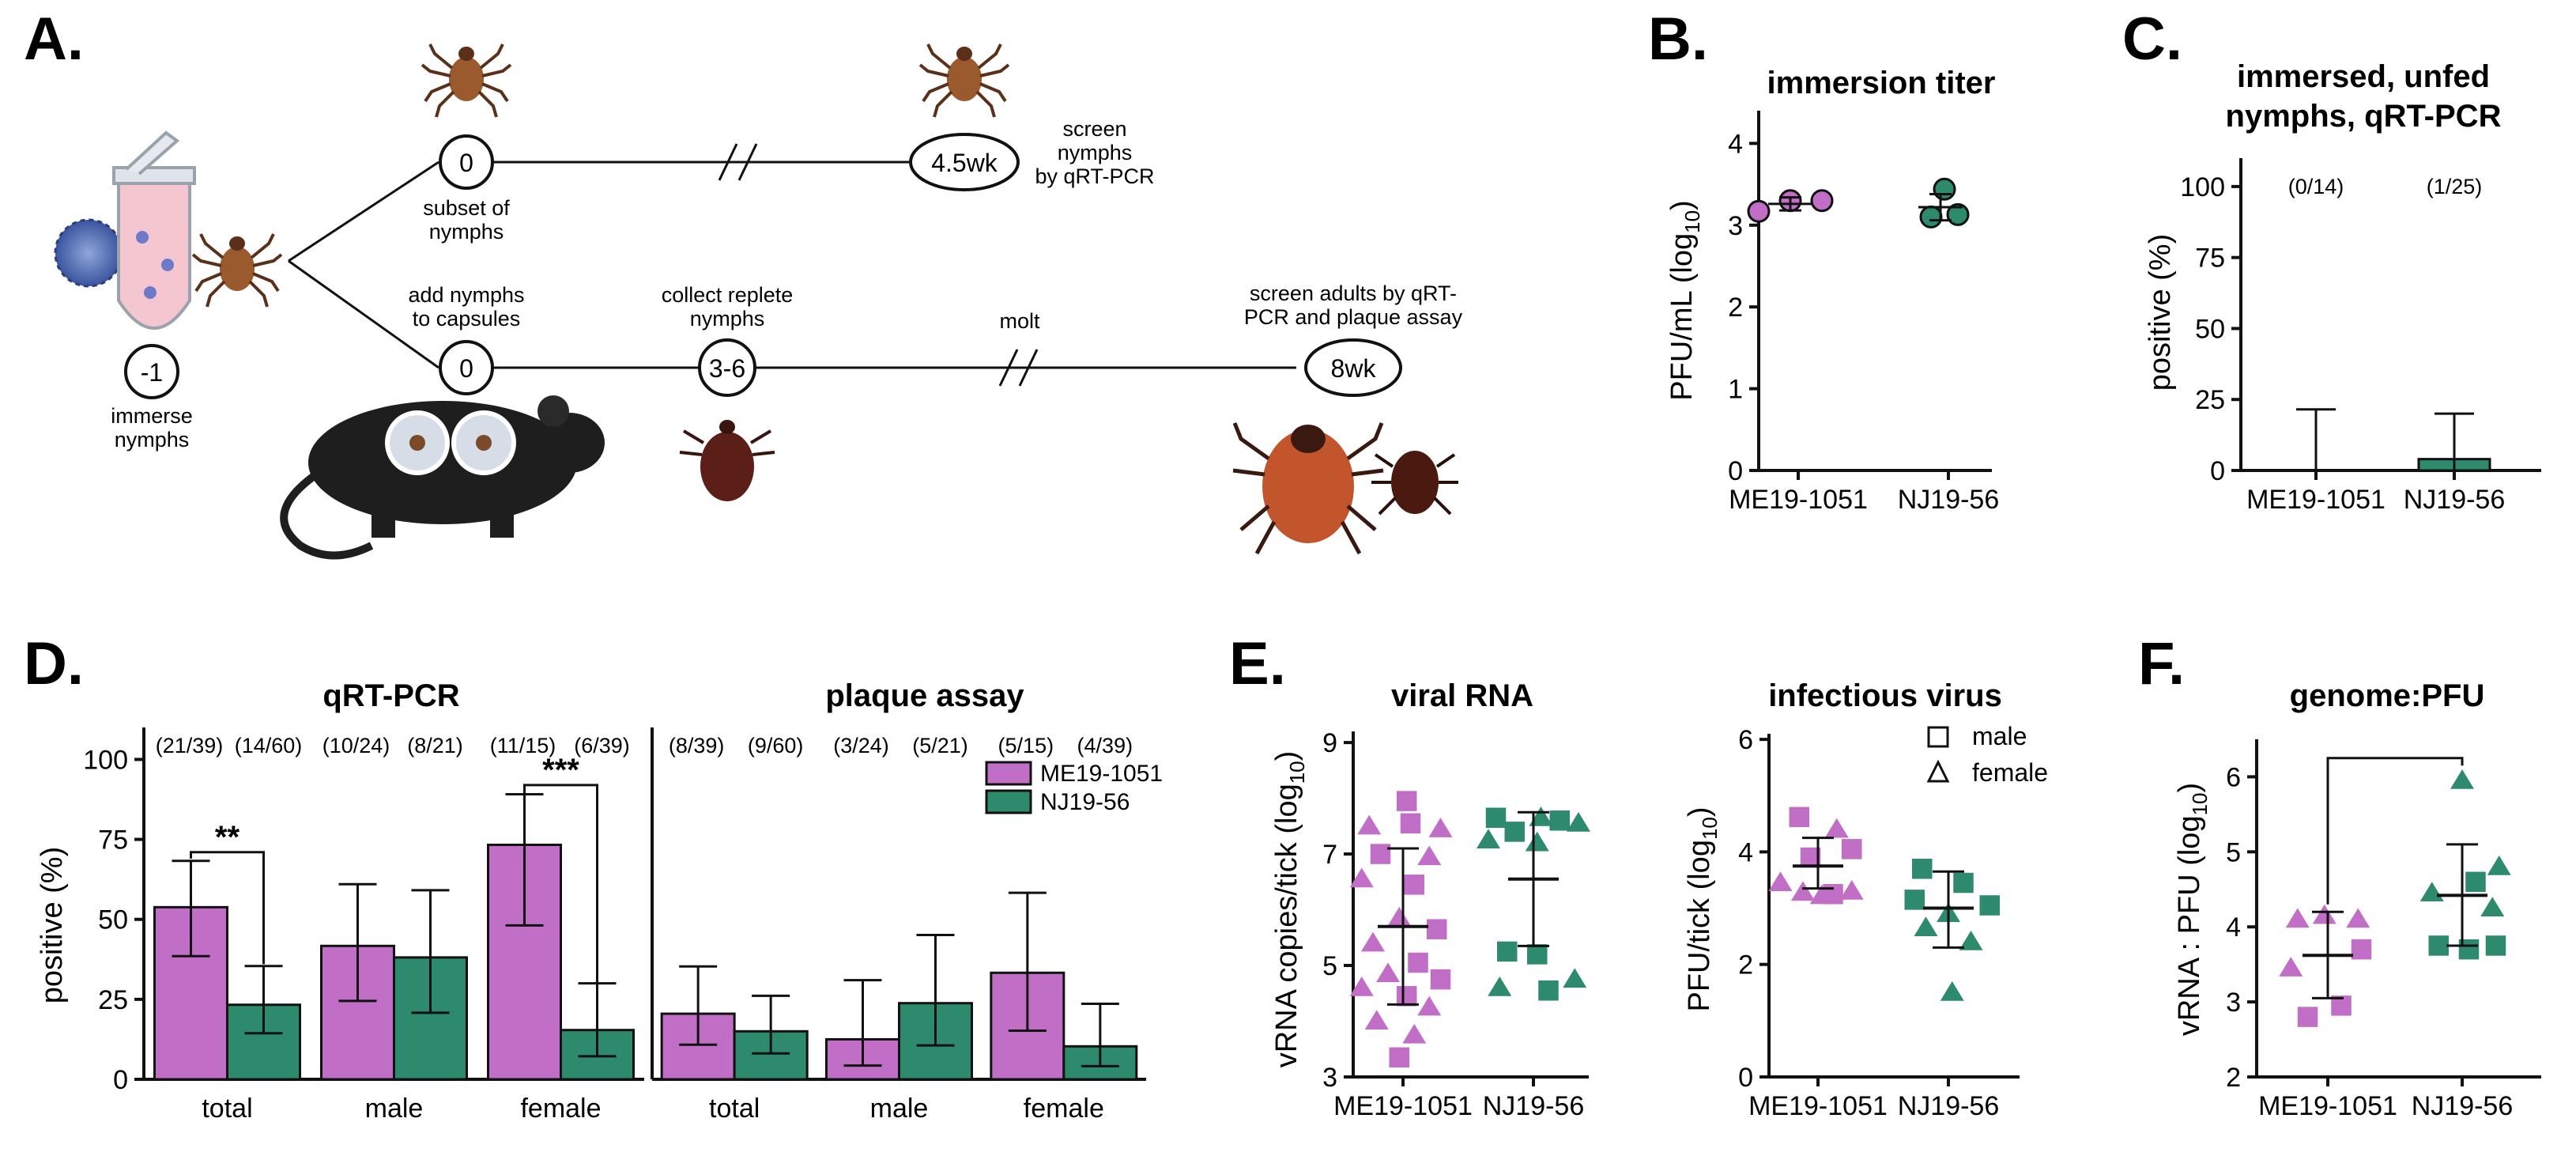  I want to click on d-qpcr-x-tick-label: male, so click(395, 1109).